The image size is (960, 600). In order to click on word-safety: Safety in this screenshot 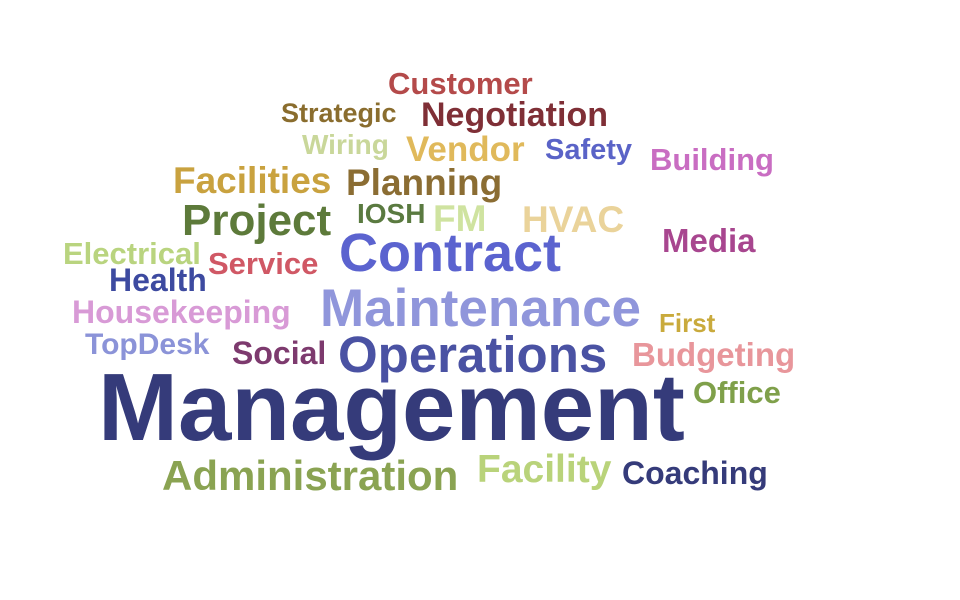, I will do `click(589, 150)`.